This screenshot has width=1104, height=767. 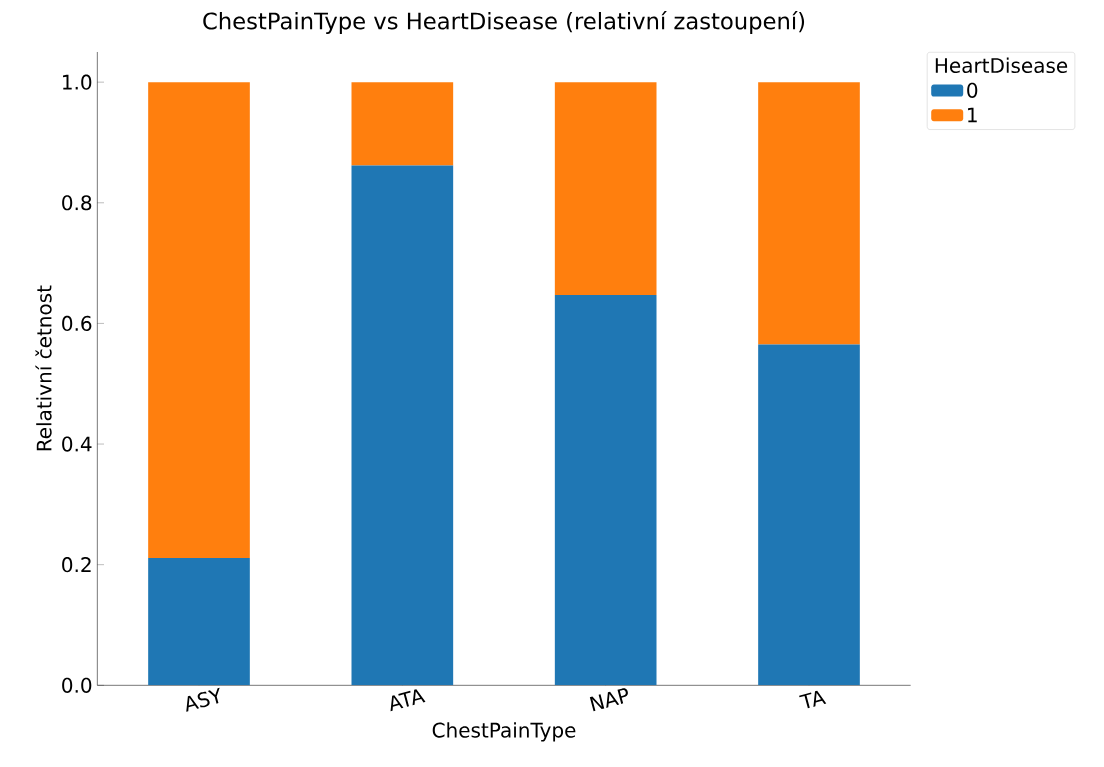 I want to click on y-tick-label: 0.6, so click(x=77, y=324).